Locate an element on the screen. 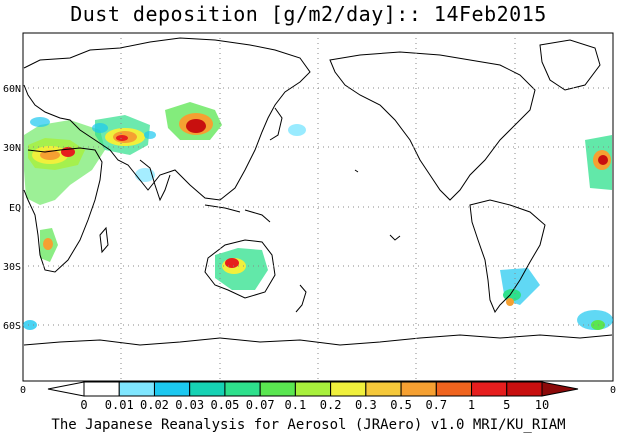 The width and height of the screenshot is (617, 438). colorbar-left-edge-label: 0 is located at coordinates (23, 390).